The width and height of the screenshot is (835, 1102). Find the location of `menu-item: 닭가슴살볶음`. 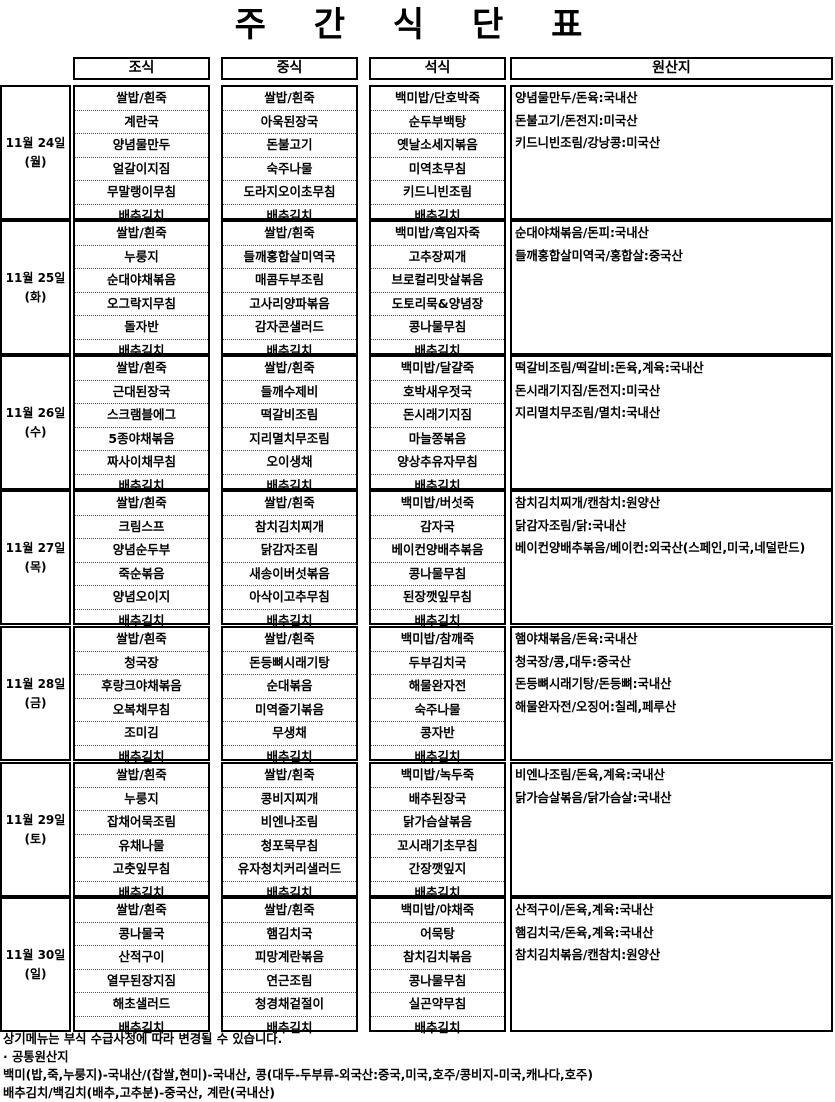

menu-item: 닭가슴살볶음 is located at coordinates (437, 823).